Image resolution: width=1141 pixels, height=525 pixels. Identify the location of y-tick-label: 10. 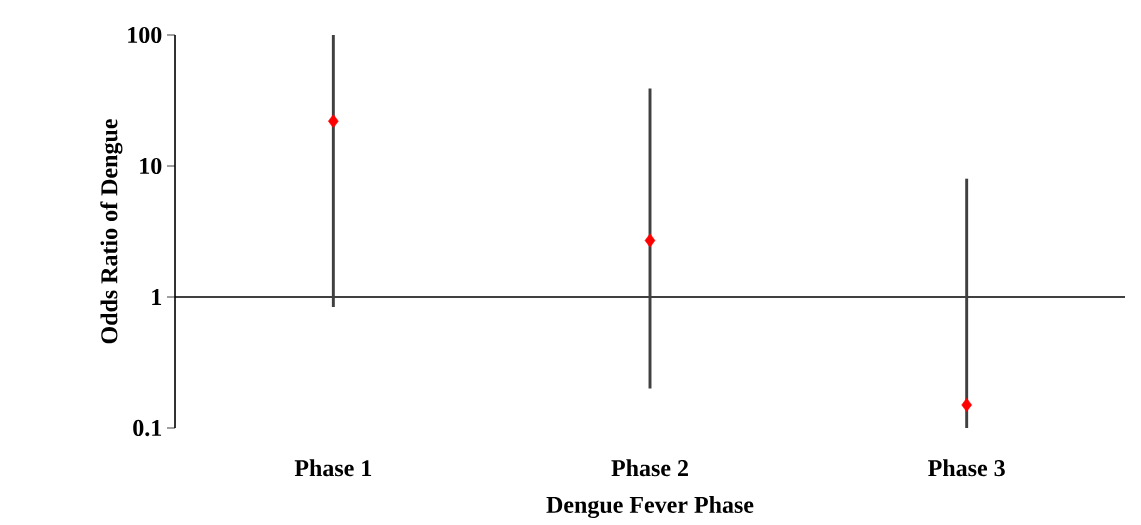
(151, 166).